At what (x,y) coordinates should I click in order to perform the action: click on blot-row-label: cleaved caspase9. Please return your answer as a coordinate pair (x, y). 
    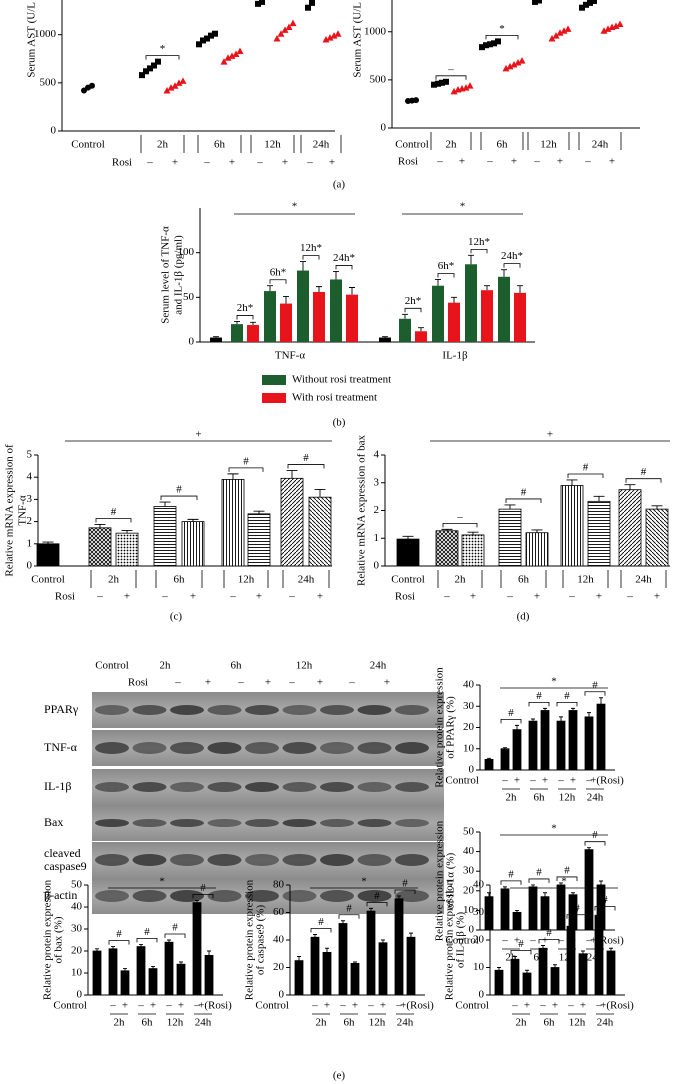
    Looking at the image, I should click on (65, 859).